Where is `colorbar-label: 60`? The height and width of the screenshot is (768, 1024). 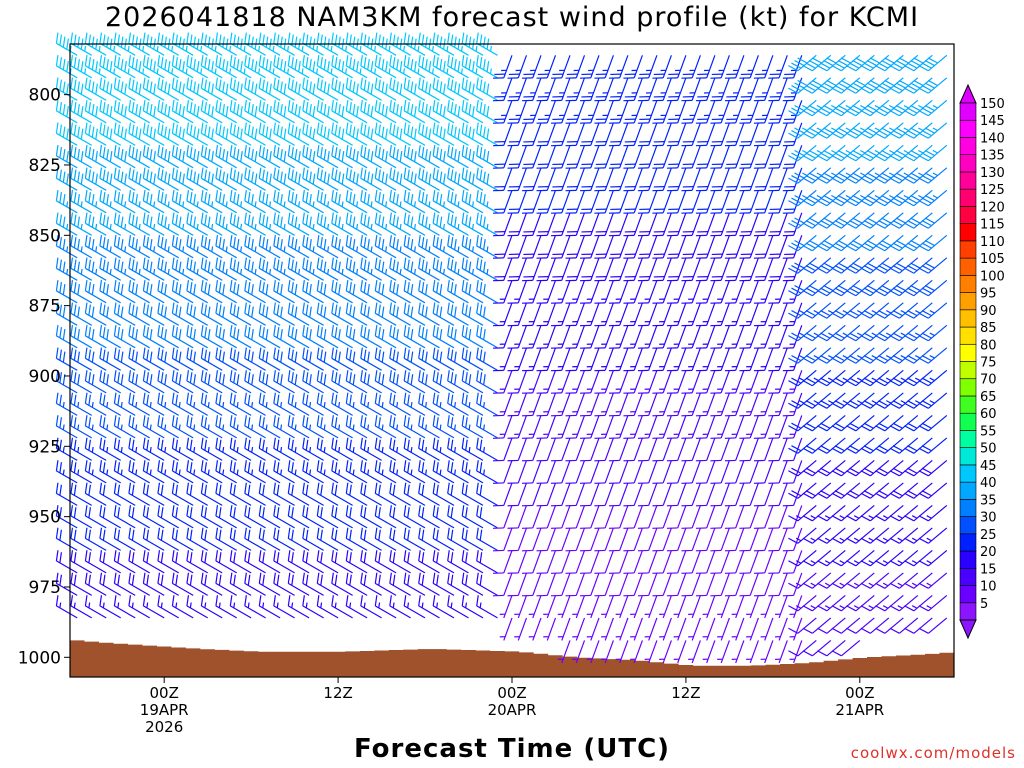 colorbar-label: 60 is located at coordinates (988, 414).